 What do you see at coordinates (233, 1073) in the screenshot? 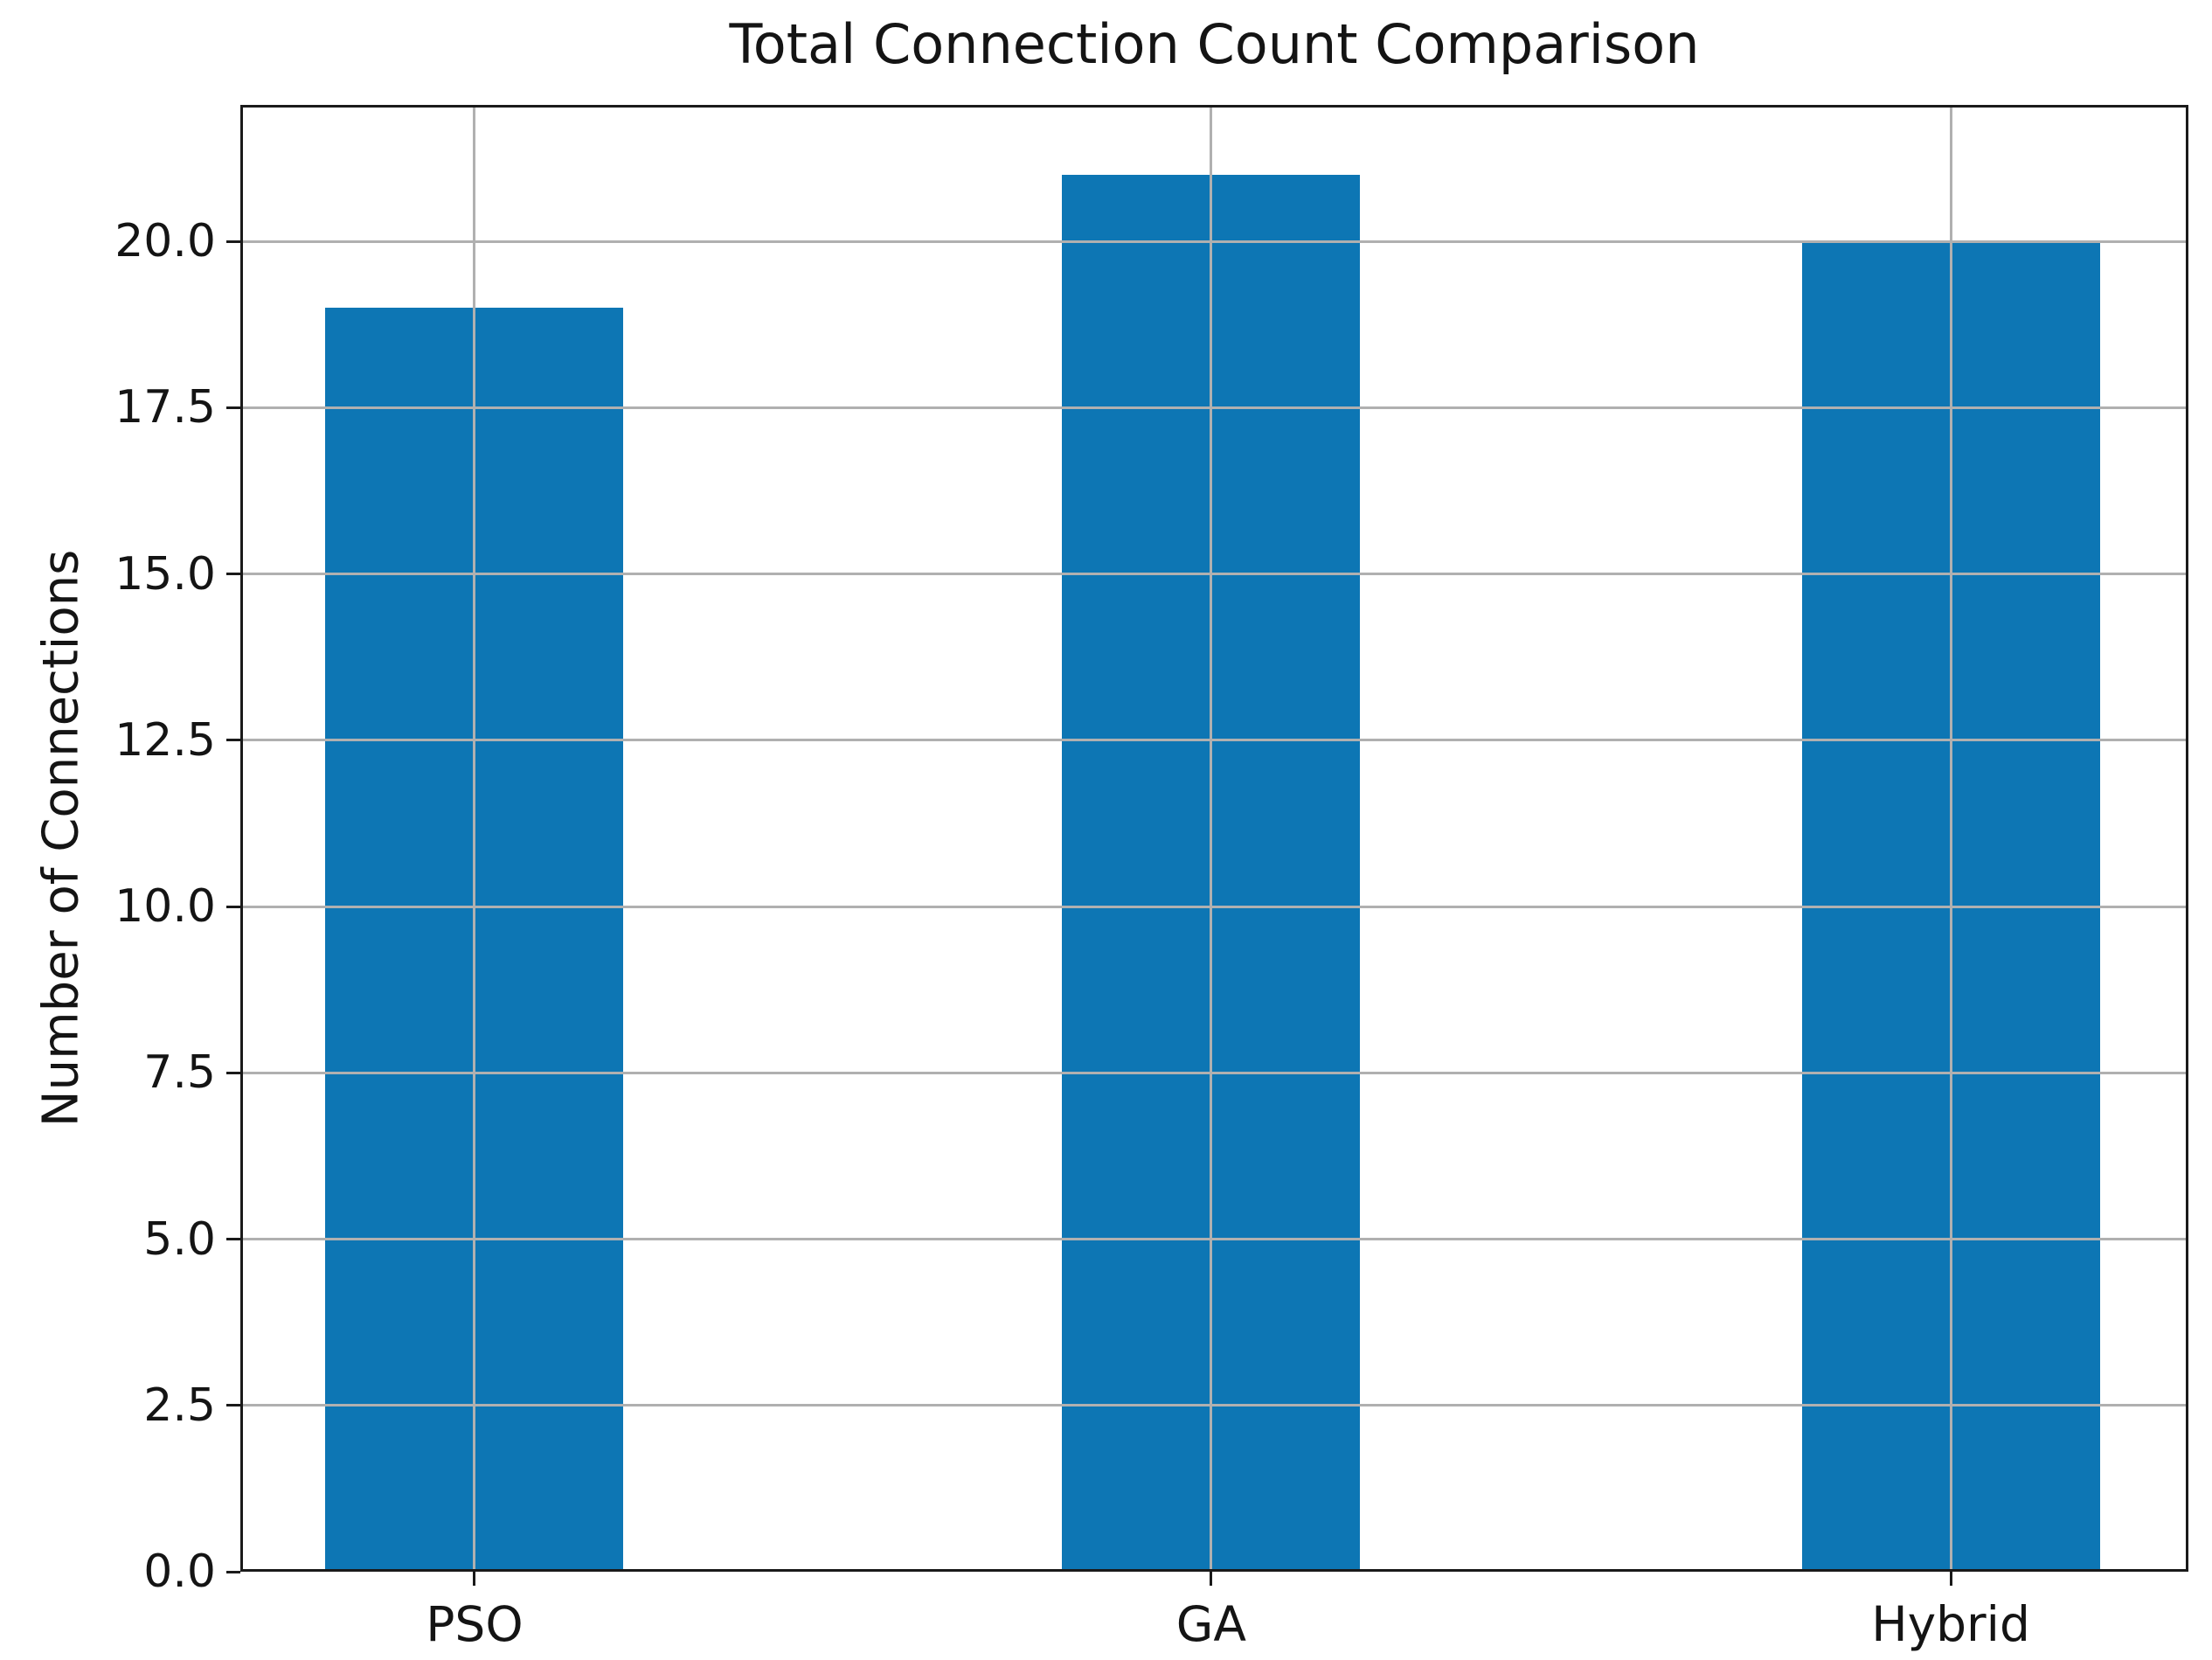
I see `y-tick-mark-7.5` at bounding box center [233, 1073].